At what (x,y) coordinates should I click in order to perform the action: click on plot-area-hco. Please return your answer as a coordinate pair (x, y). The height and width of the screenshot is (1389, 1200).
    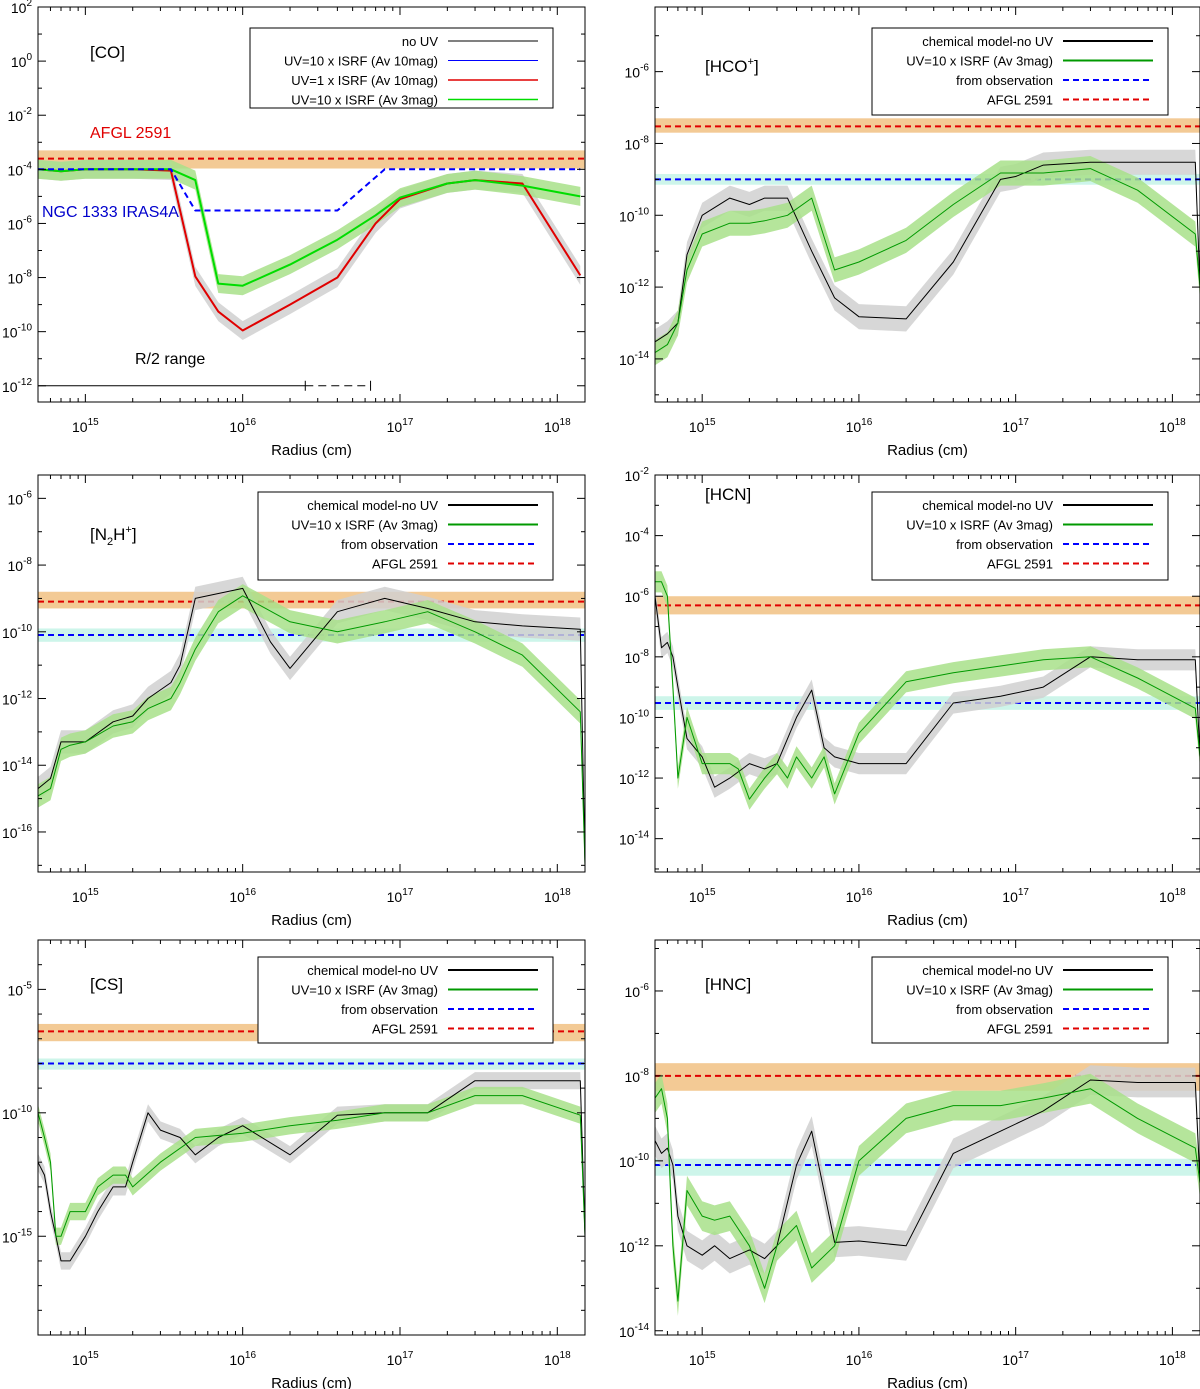
    Looking at the image, I should click on (927, 242).